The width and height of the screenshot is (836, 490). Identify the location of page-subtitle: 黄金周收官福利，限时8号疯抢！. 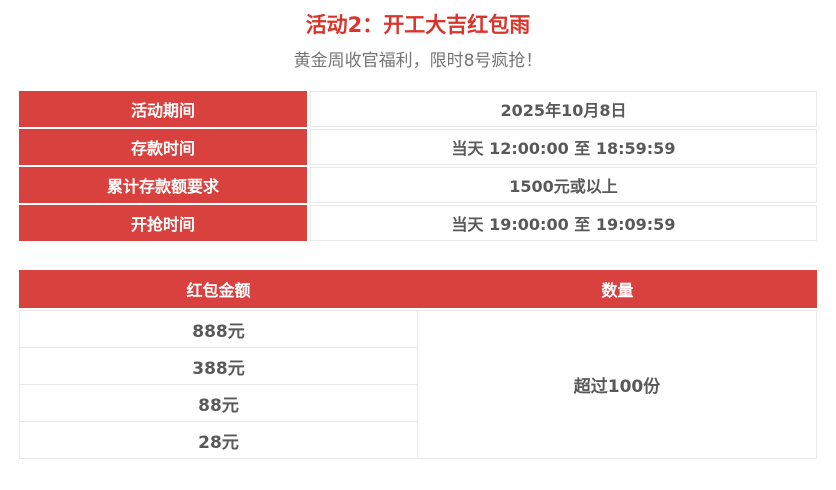
(418, 61).